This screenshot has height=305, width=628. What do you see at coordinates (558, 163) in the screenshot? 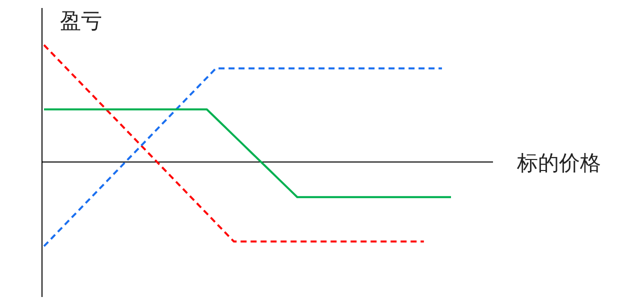
I see `x-axis-title: 标的价格` at bounding box center [558, 163].